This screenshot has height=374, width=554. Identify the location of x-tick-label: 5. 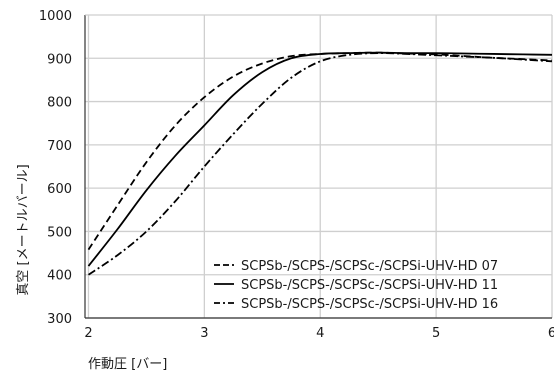
(436, 333).